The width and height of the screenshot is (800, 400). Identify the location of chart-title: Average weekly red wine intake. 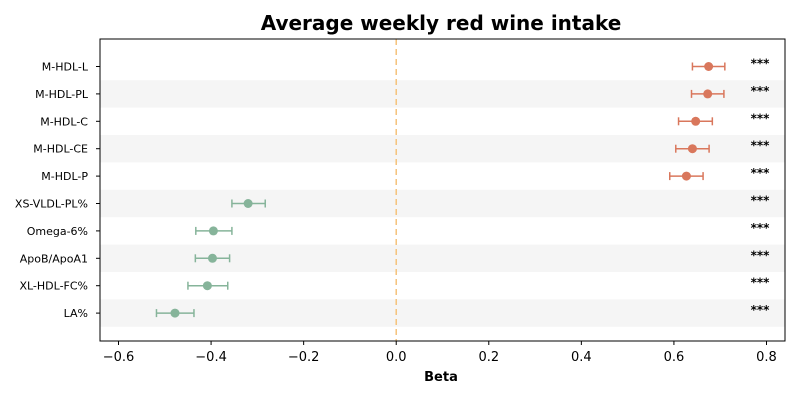
(441, 23).